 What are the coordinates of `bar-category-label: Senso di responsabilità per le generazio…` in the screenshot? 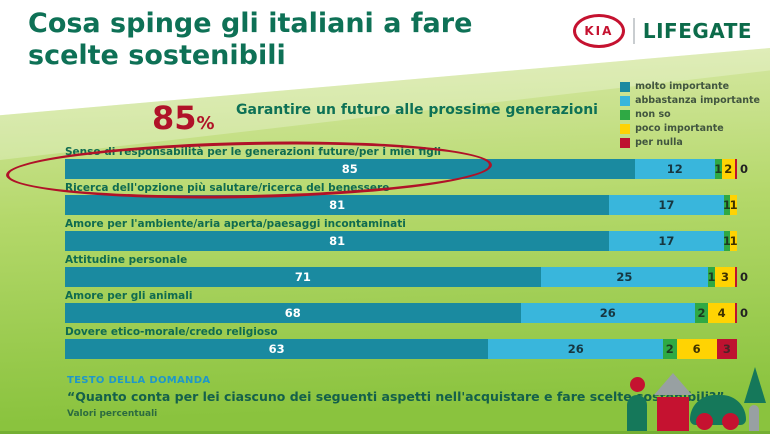 It's located at (253, 152).